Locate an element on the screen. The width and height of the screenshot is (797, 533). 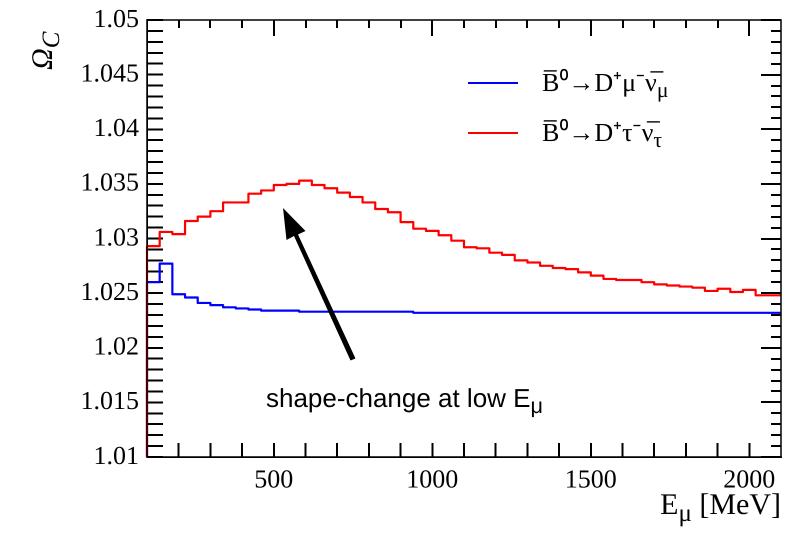
y-tick-label: 1.03 is located at coordinates (116, 237).